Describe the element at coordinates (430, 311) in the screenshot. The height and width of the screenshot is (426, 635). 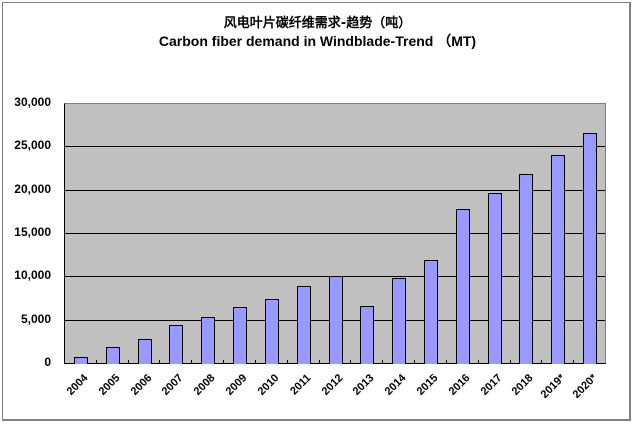
I see `bar-2015` at that location.